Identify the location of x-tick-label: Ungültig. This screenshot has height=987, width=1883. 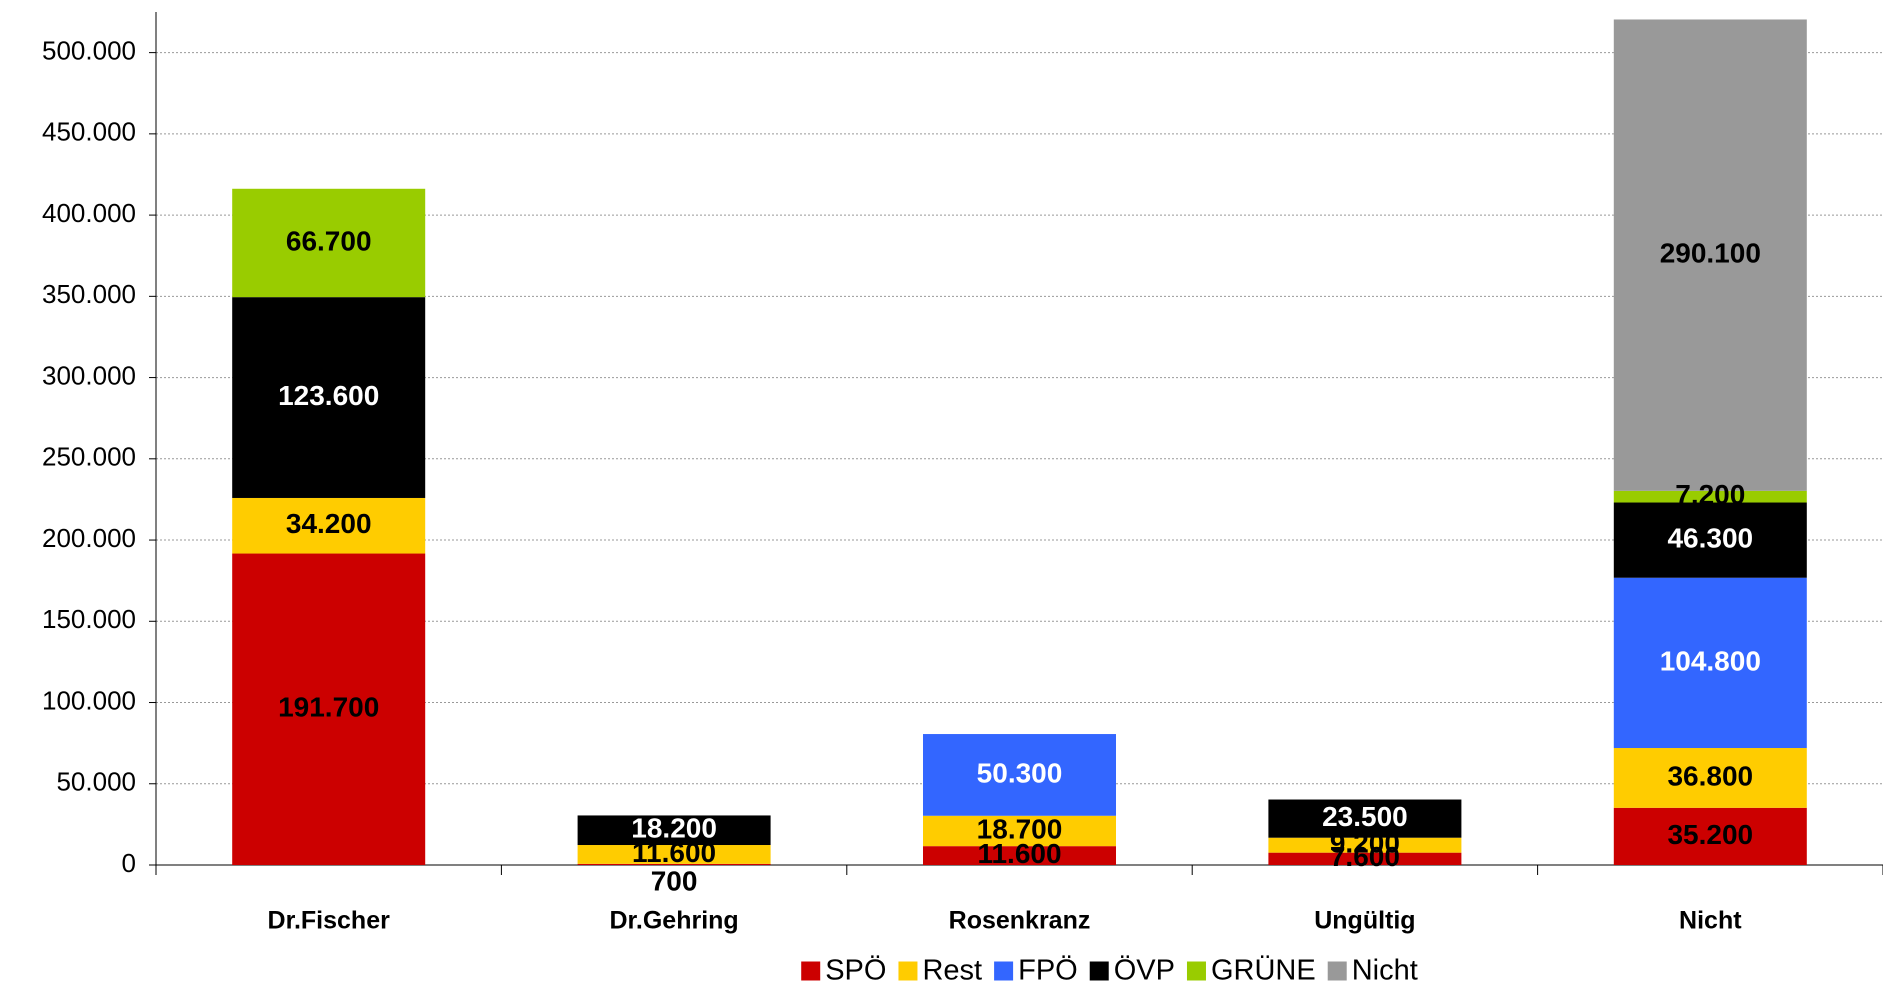
(1364, 921).